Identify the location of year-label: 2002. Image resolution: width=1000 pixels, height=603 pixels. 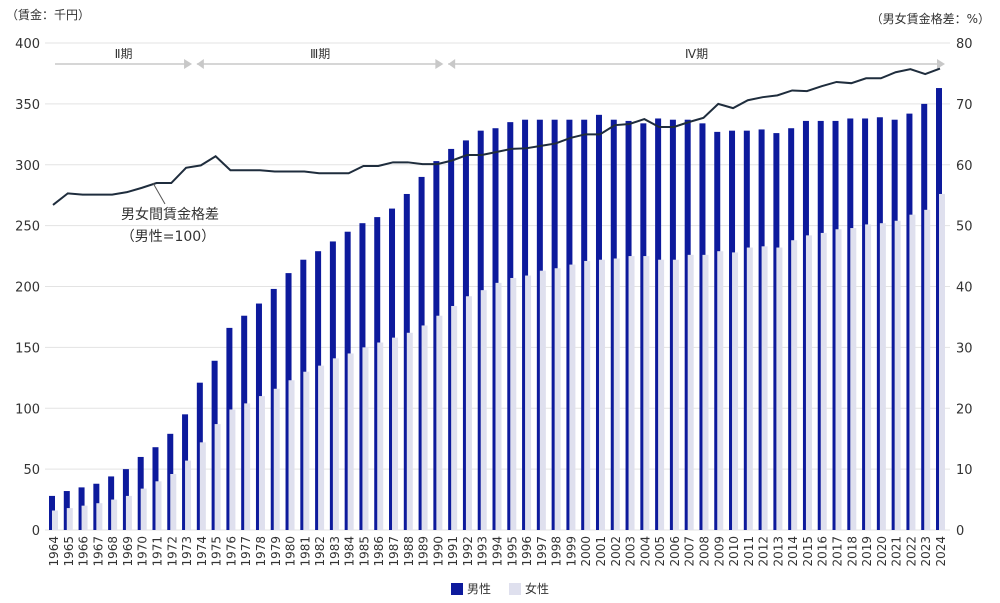
(616, 551).